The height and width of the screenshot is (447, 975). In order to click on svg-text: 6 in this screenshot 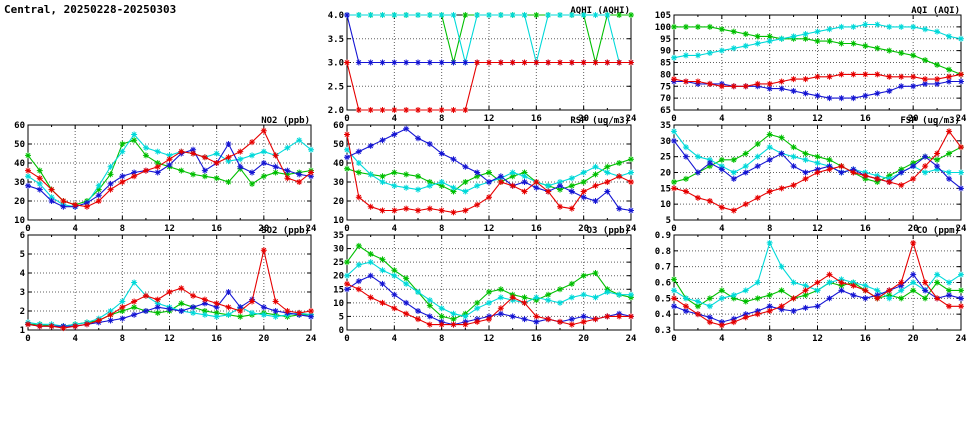, I will do `click(22, 236)`.